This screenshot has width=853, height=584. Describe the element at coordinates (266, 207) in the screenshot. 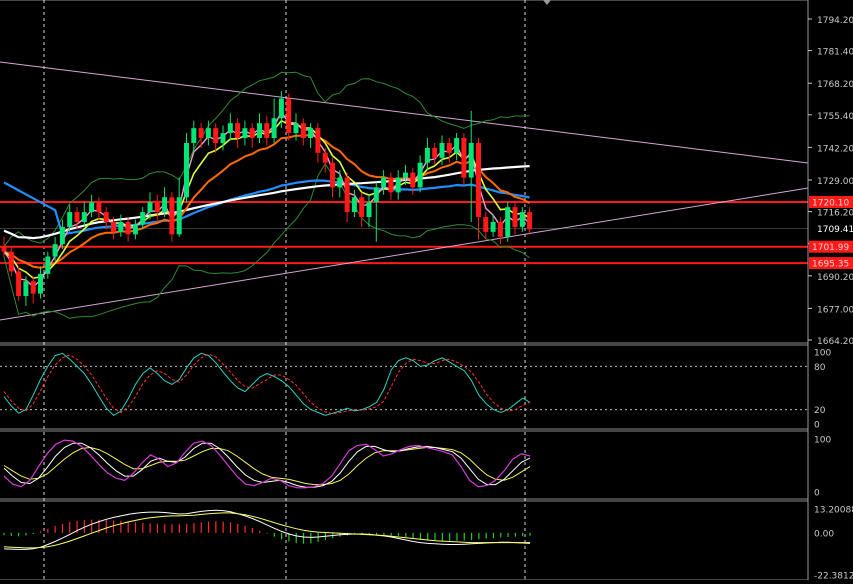

I see `ma-blue-line` at that location.